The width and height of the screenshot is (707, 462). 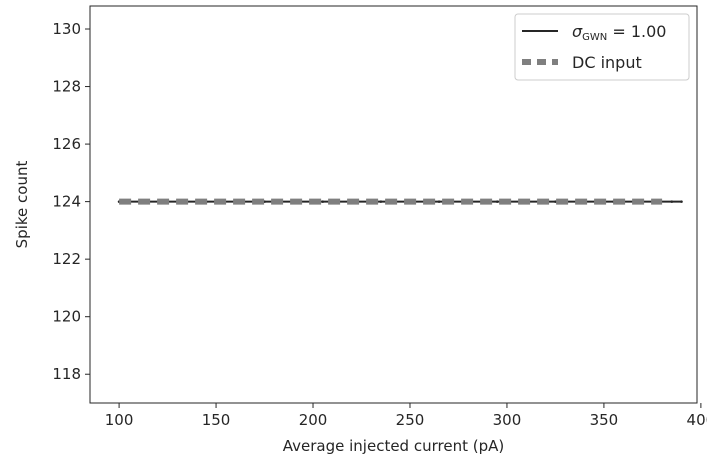 I want to click on legend-box, so click(x=602, y=47).